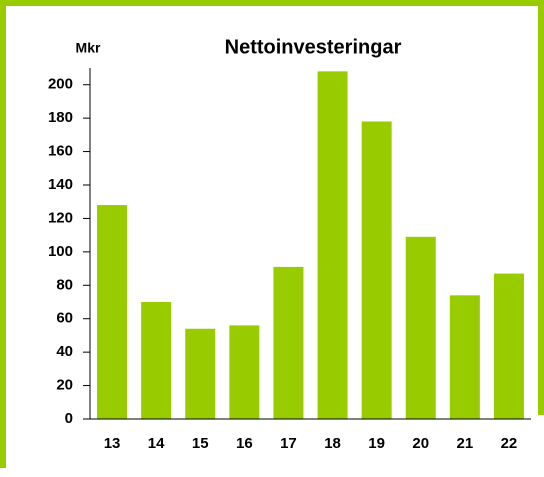  I want to click on x-tick-label: 16, so click(244, 443).